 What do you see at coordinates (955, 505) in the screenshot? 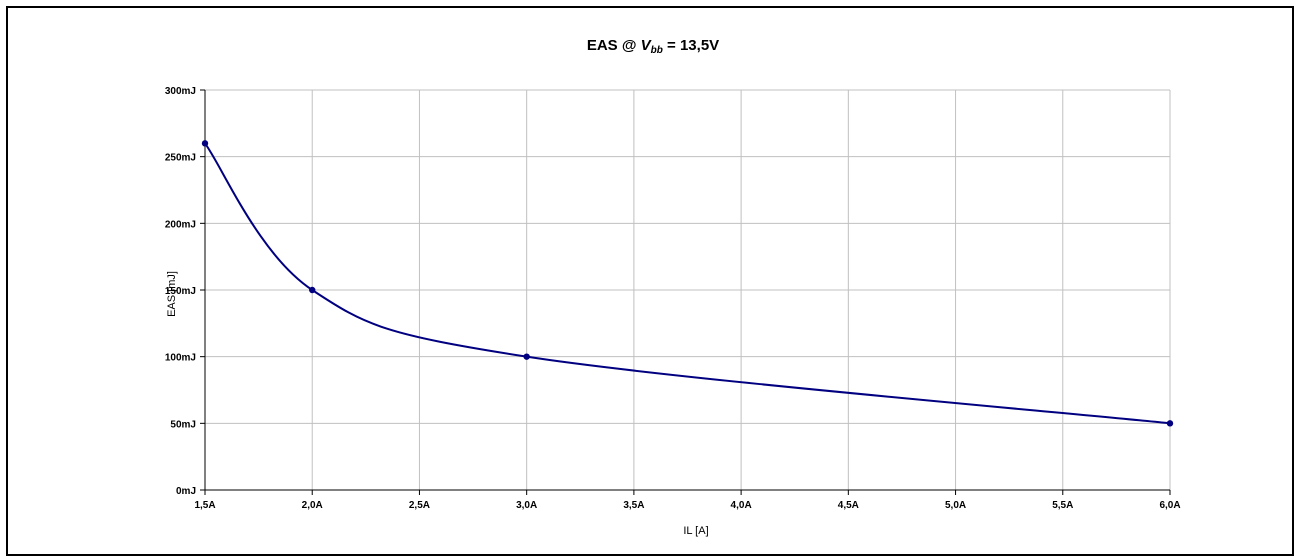
I see `x-tick-label: 5,0A` at bounding box center [955, 505].